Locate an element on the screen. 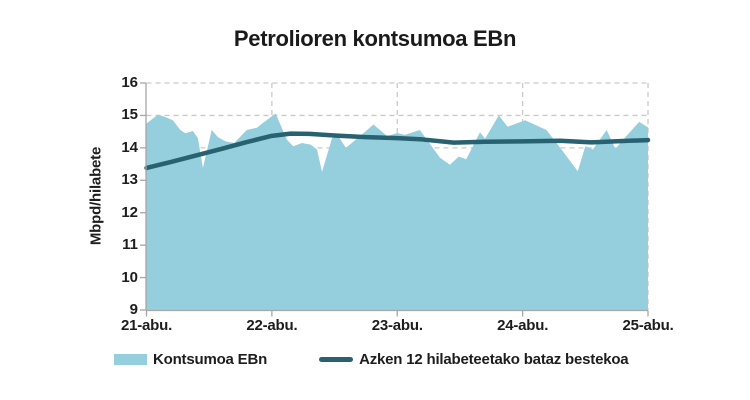 The height and width of the screenshot is (400, 750). line-swatch-icon is located at coordinates (336, 359).